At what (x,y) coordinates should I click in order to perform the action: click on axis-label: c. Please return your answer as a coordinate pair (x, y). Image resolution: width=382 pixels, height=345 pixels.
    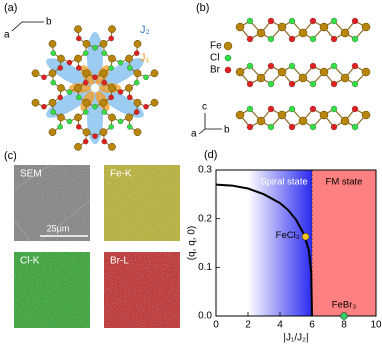
    Looking at the image, I should click on (204, 107).